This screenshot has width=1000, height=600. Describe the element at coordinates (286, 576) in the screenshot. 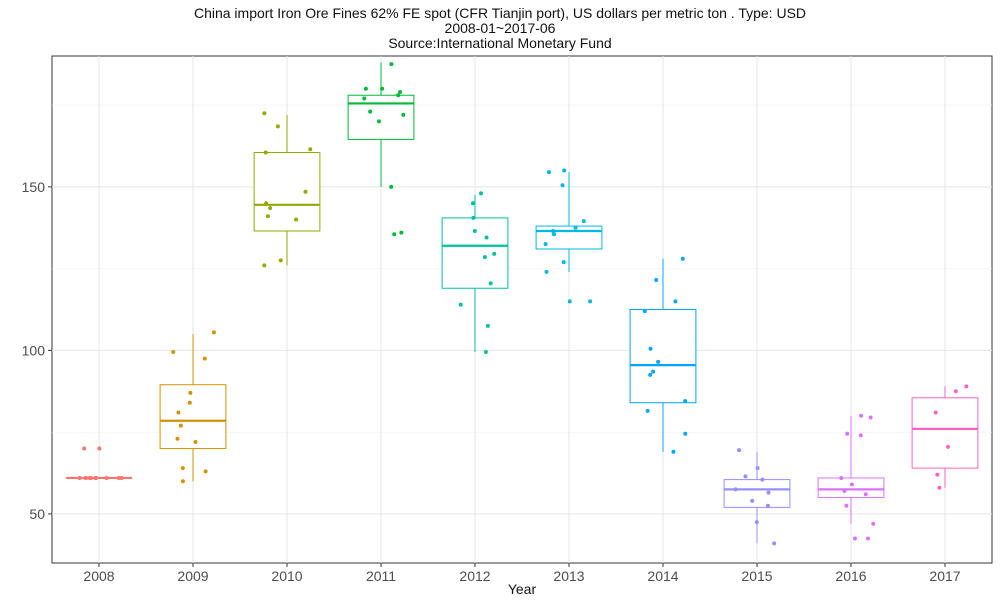

I see `x-tick-label: 2010` at that location.